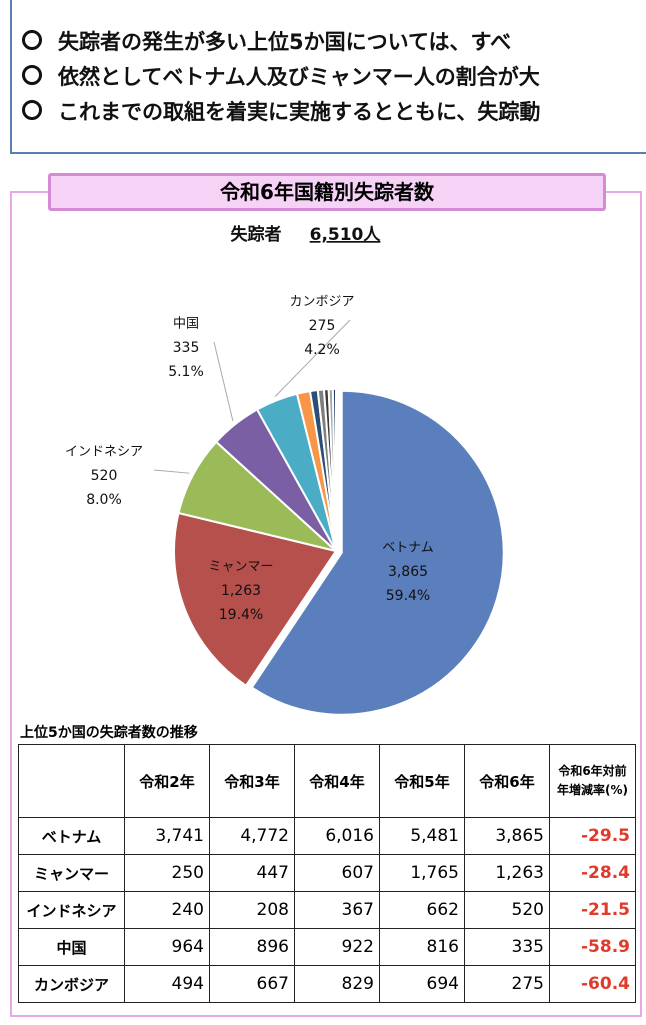 Image resolution: width=646 pixels, height=1025 pixels. I want to click on cell: 1,765, so click(422, 873).